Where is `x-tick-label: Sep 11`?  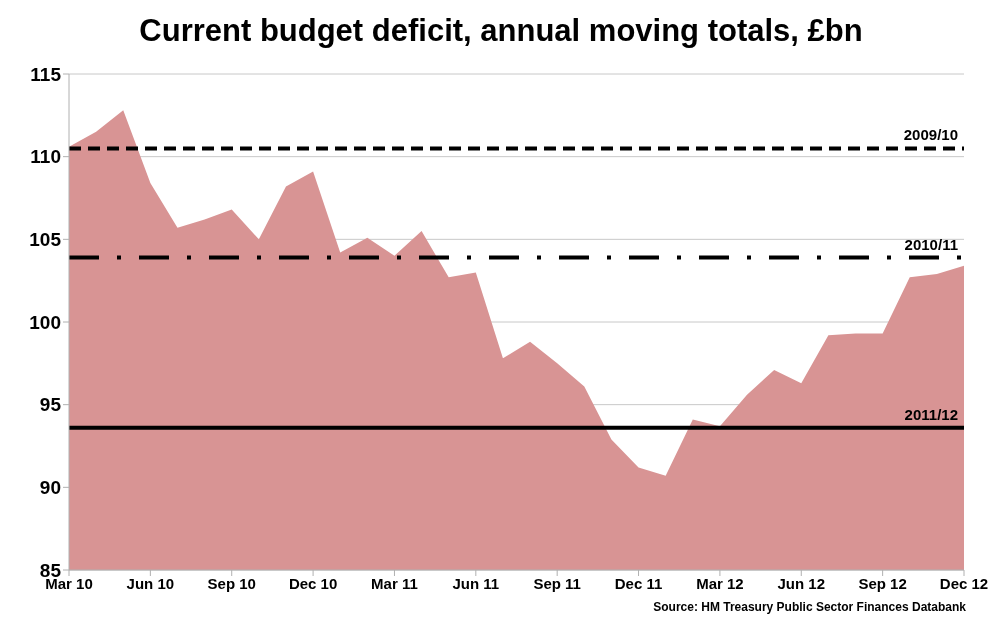 x-tick-label: Sep 11 is located at coordinates (557, 583).